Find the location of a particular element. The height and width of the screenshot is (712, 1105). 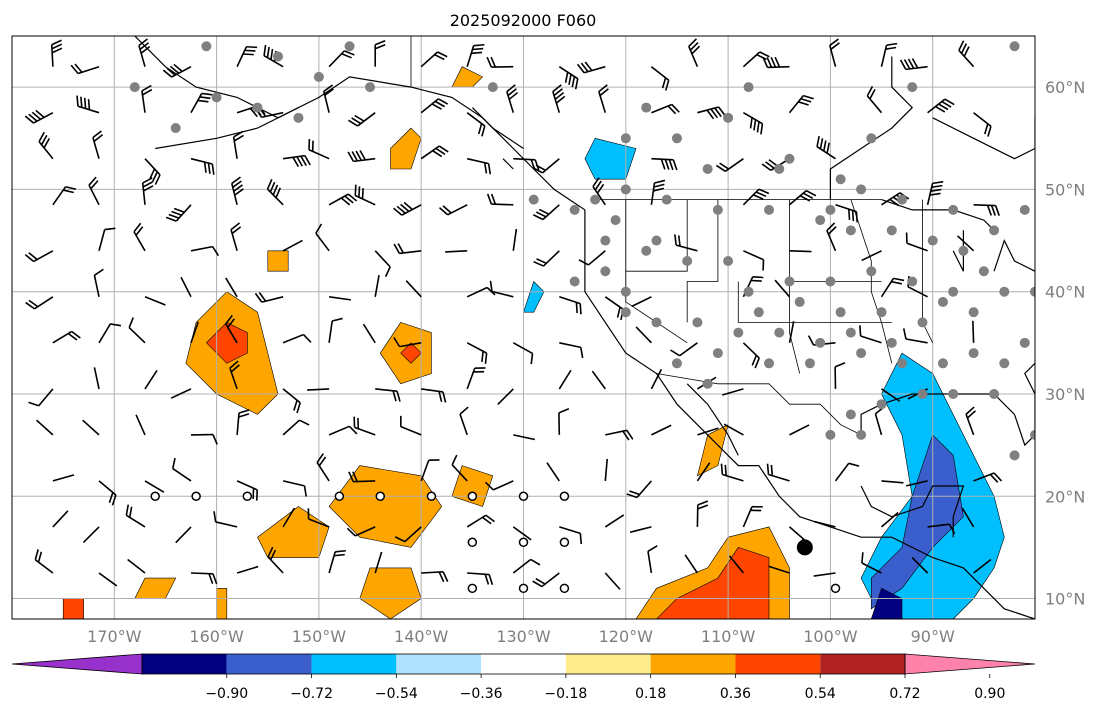

lat-label: 40°N is located at coordinates (1065, 292).